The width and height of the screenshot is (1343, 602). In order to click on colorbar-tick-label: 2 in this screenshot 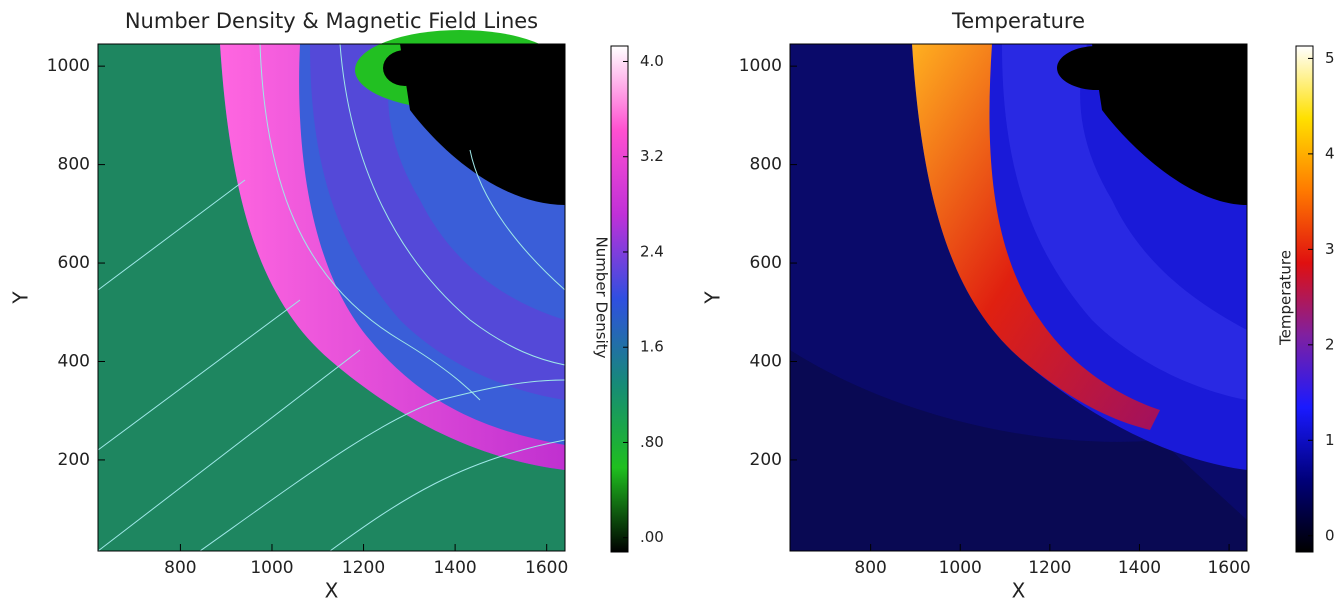, I will do `click(1330, 344)`.